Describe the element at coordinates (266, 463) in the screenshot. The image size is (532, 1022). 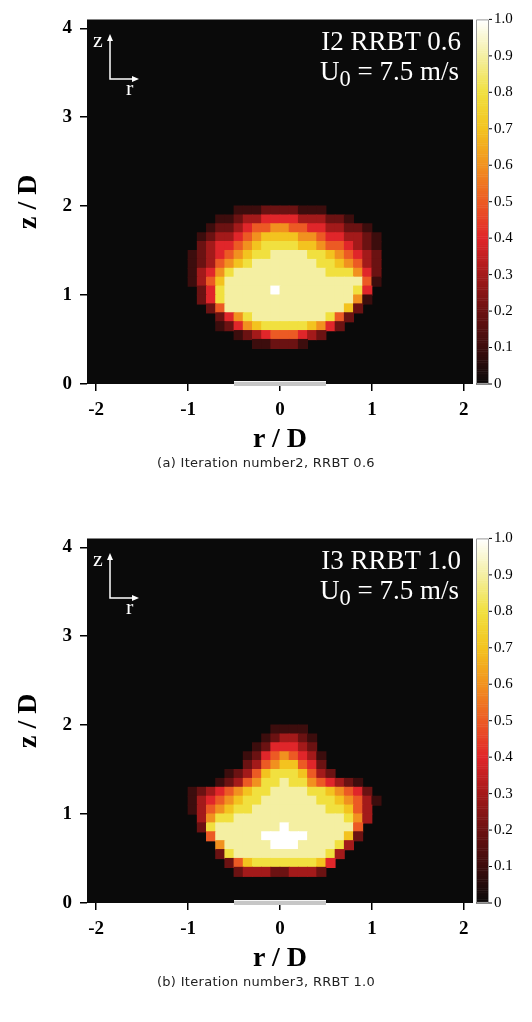
I see `text: (a) Iteration number2, RRBT 0.6` at that location.